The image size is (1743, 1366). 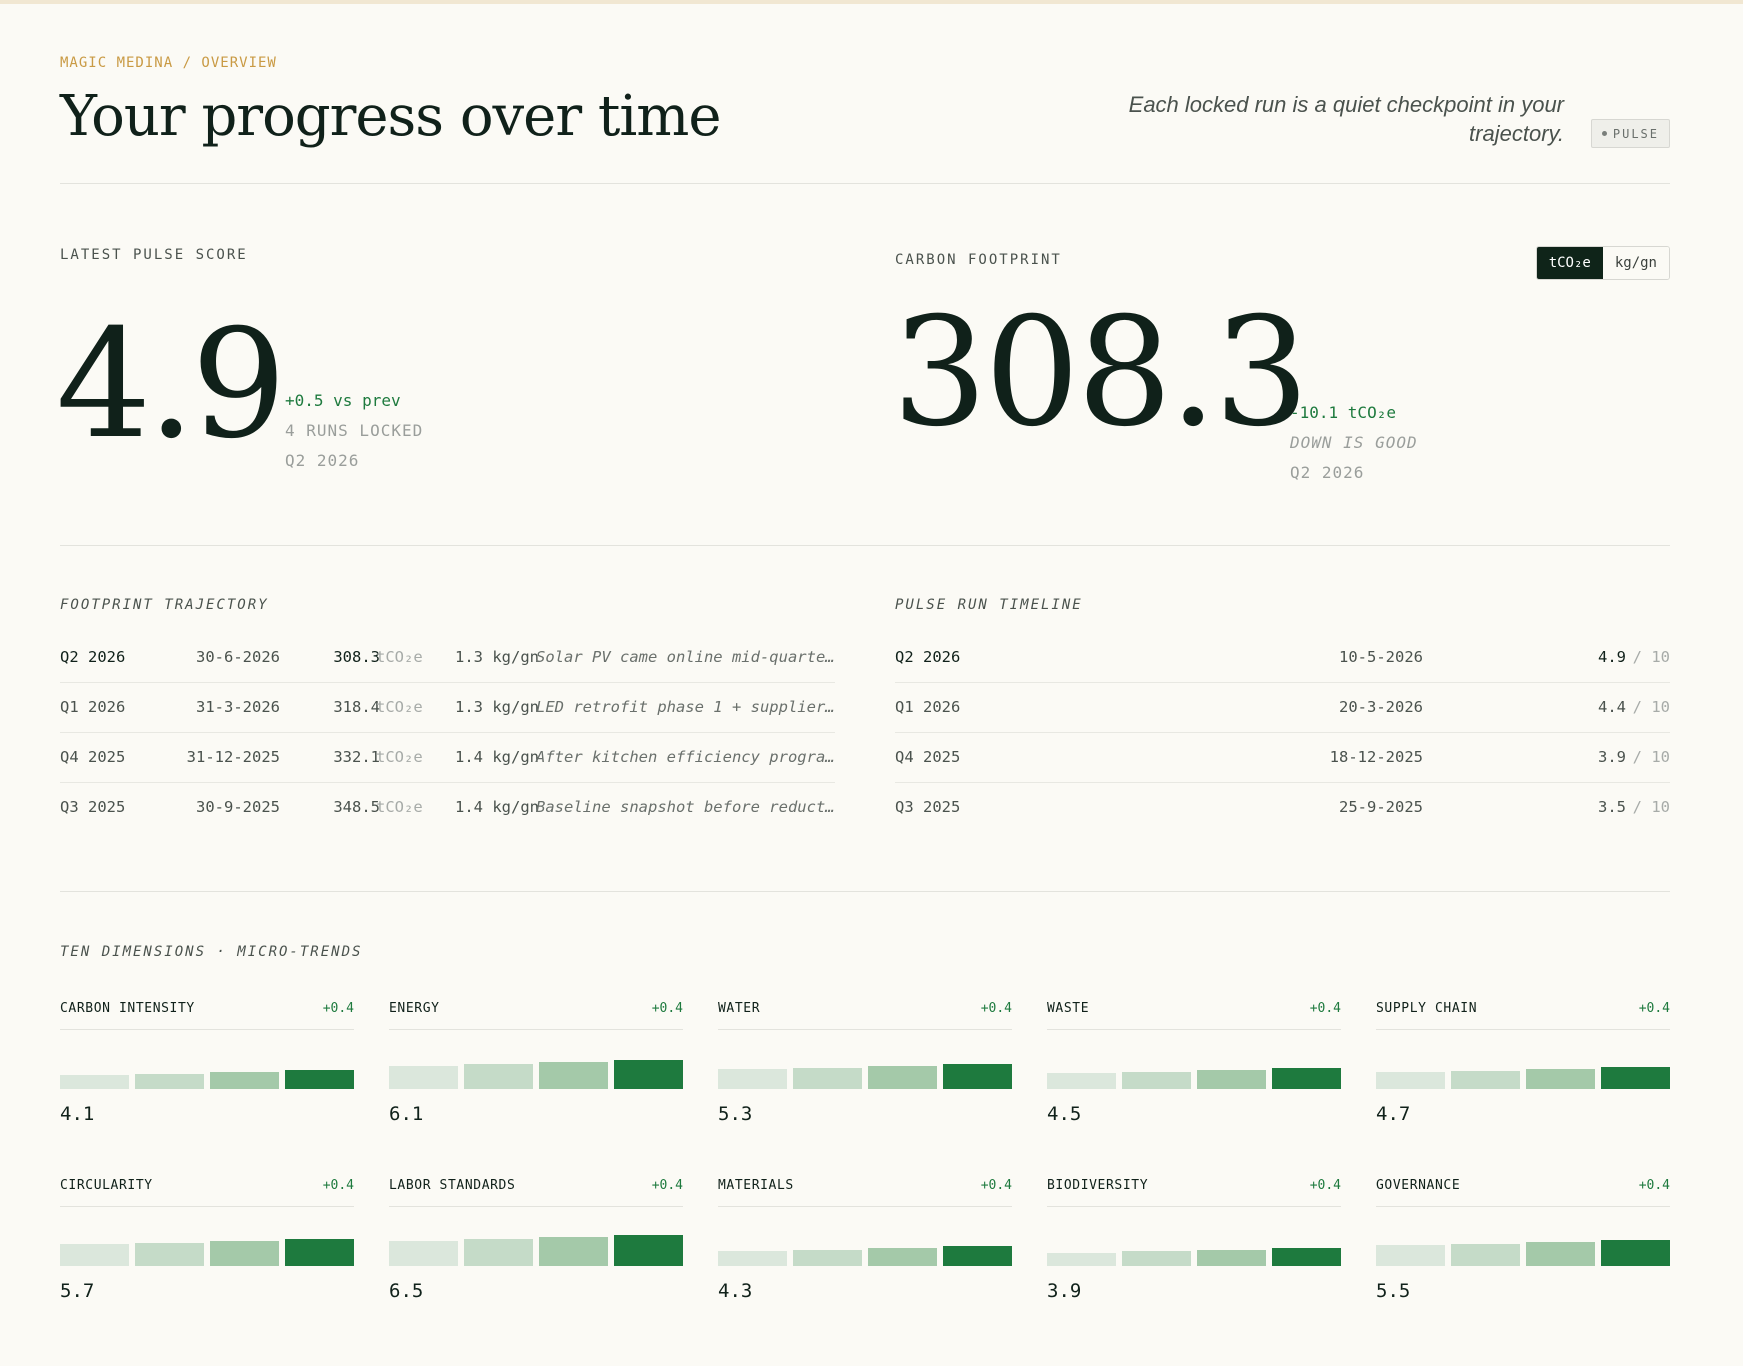 What do you see at coordinates (1612, 757) in the screenshot?
I see `row-score: 3.9` at bounding box center [1612, 757].